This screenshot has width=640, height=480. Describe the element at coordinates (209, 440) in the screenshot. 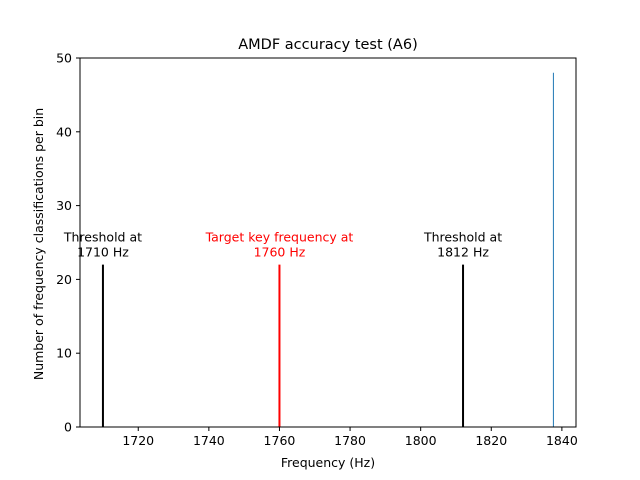

I see `x-tick-label: 1740` at that location.